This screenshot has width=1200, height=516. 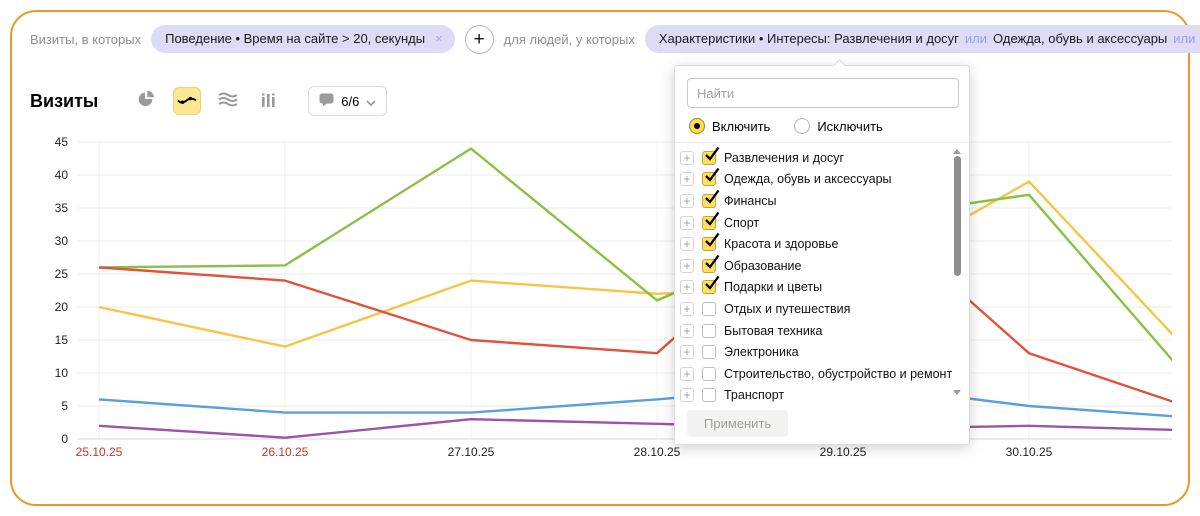 What do you see at coordinates (850, 126) in the screenshot?
I see `exclude-label: Исключить` at bounding box center [850, 126].